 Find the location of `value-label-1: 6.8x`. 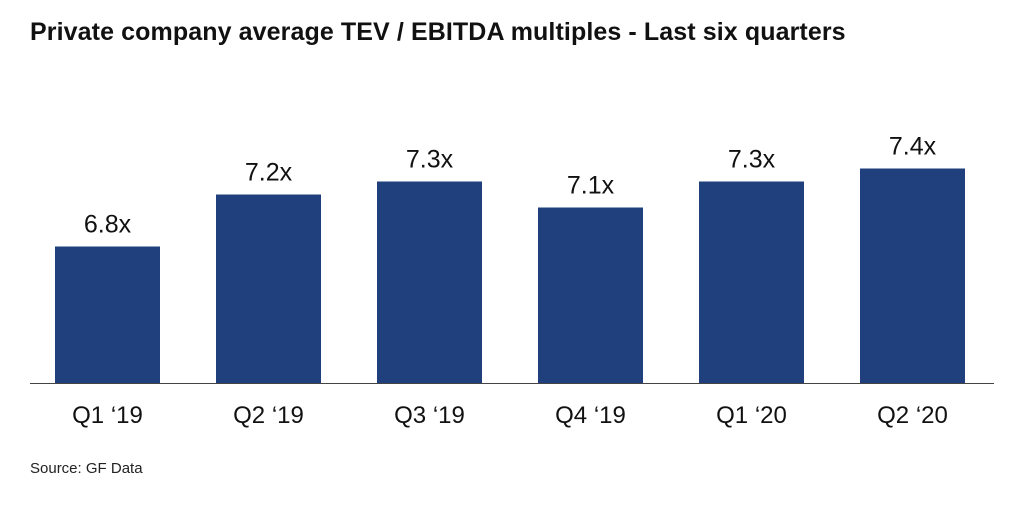

value-label-1: 6.8x is located at coordinates (108, 225).